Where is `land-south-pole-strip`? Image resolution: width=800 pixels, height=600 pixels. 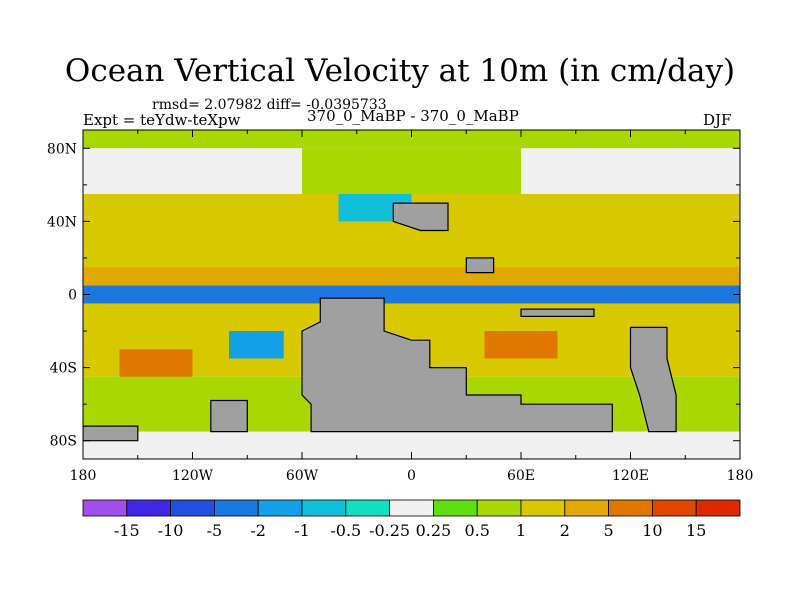 land-south-pole-strip is located at coordinates (111, 433).